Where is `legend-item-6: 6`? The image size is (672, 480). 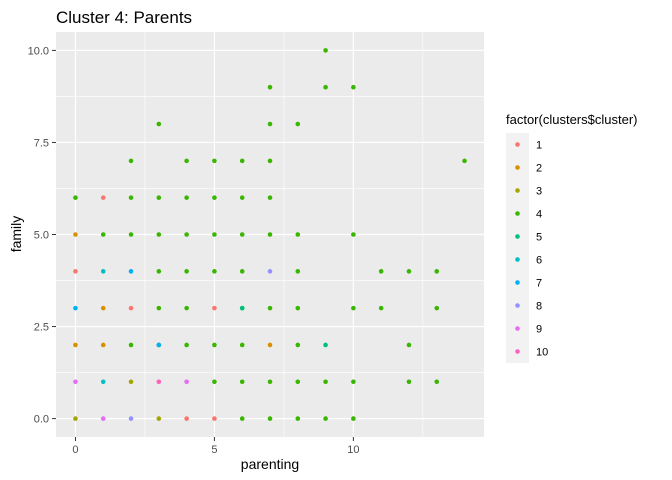 legend-item-6: 6 is located at coordinates (524, 259).